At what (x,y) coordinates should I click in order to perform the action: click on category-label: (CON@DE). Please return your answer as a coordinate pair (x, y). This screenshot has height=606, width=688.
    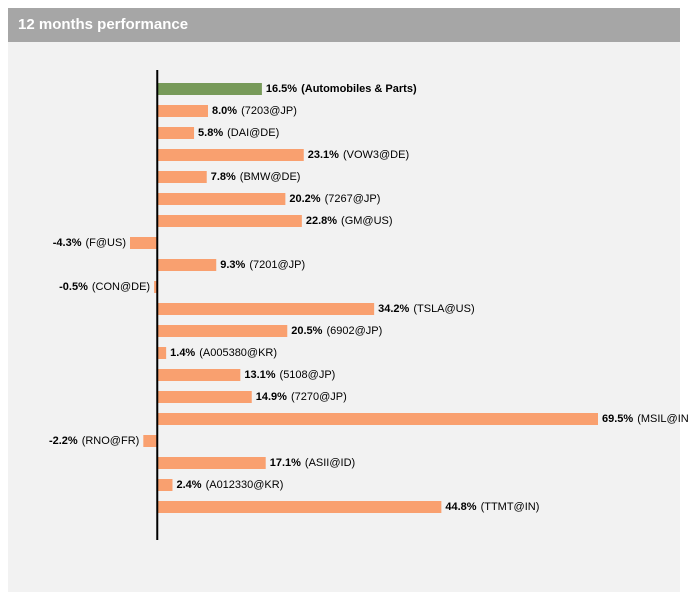
    Looking at the image, I should click on (121, 287).